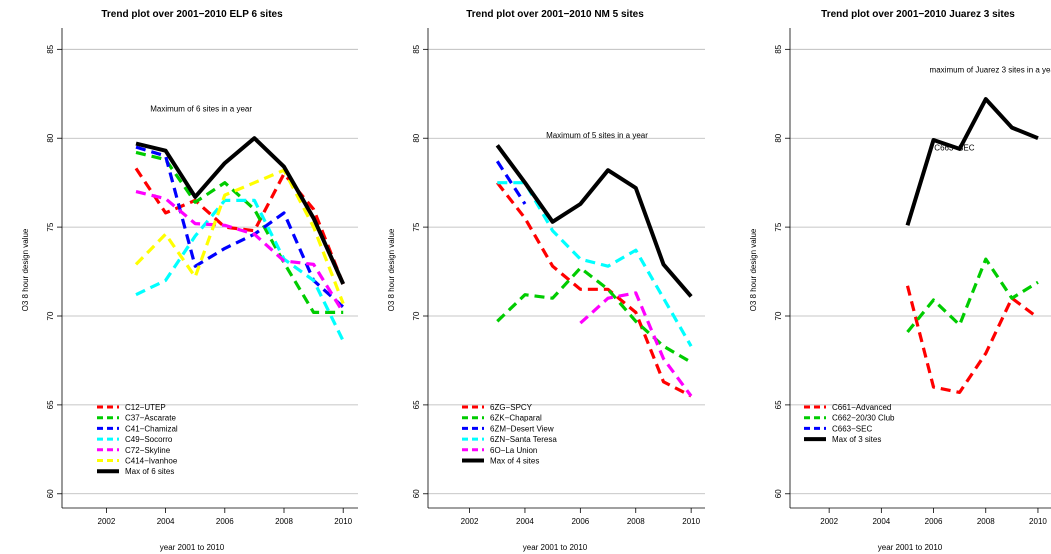 This screenshot has height=554, width=1051. Describe the element at coordinates (149, 471) in the screenshot. I see `legend-label: Max of 6 sites` at that location.